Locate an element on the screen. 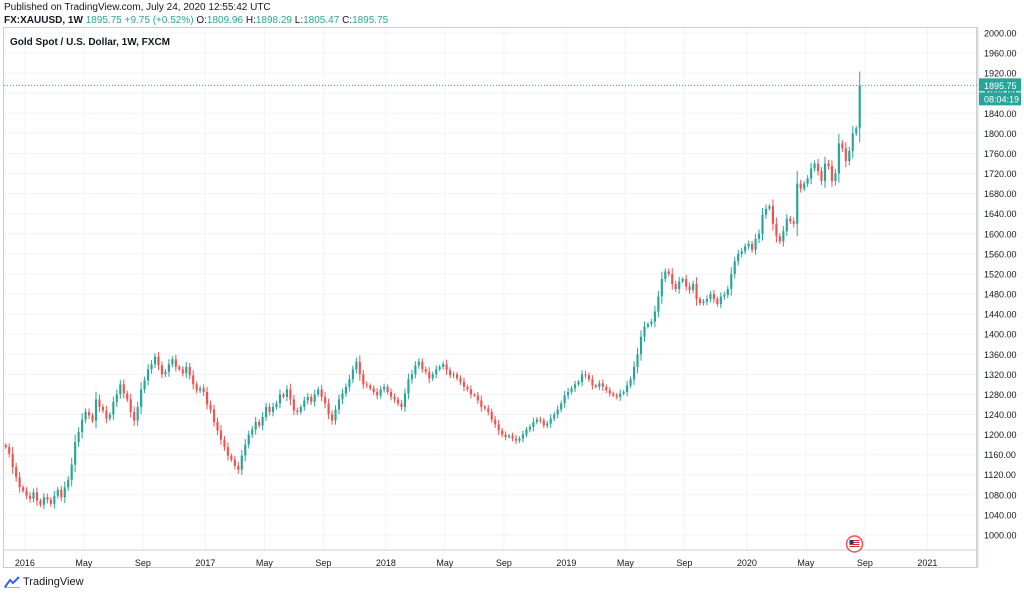 The image size is (1024, 596). y-tick-label: 1840.00 is located at coordinates (1000, 114).